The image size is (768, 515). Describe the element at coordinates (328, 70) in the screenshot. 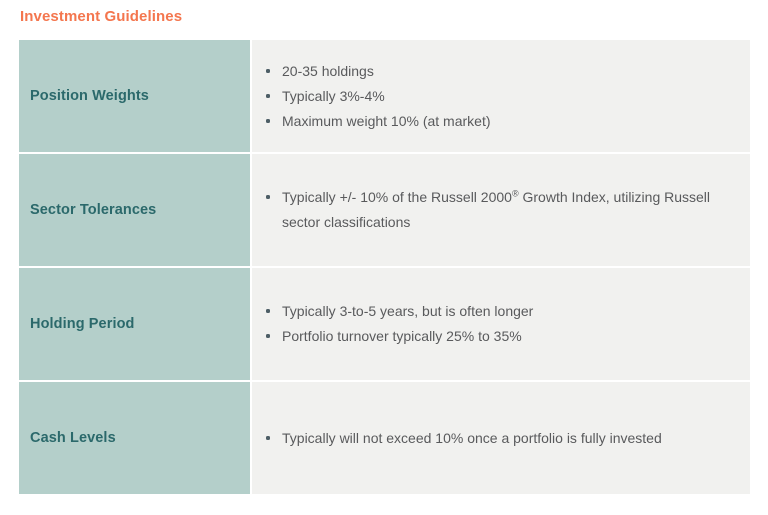

I see `bullet-text: 20-35 holdings` at that location.